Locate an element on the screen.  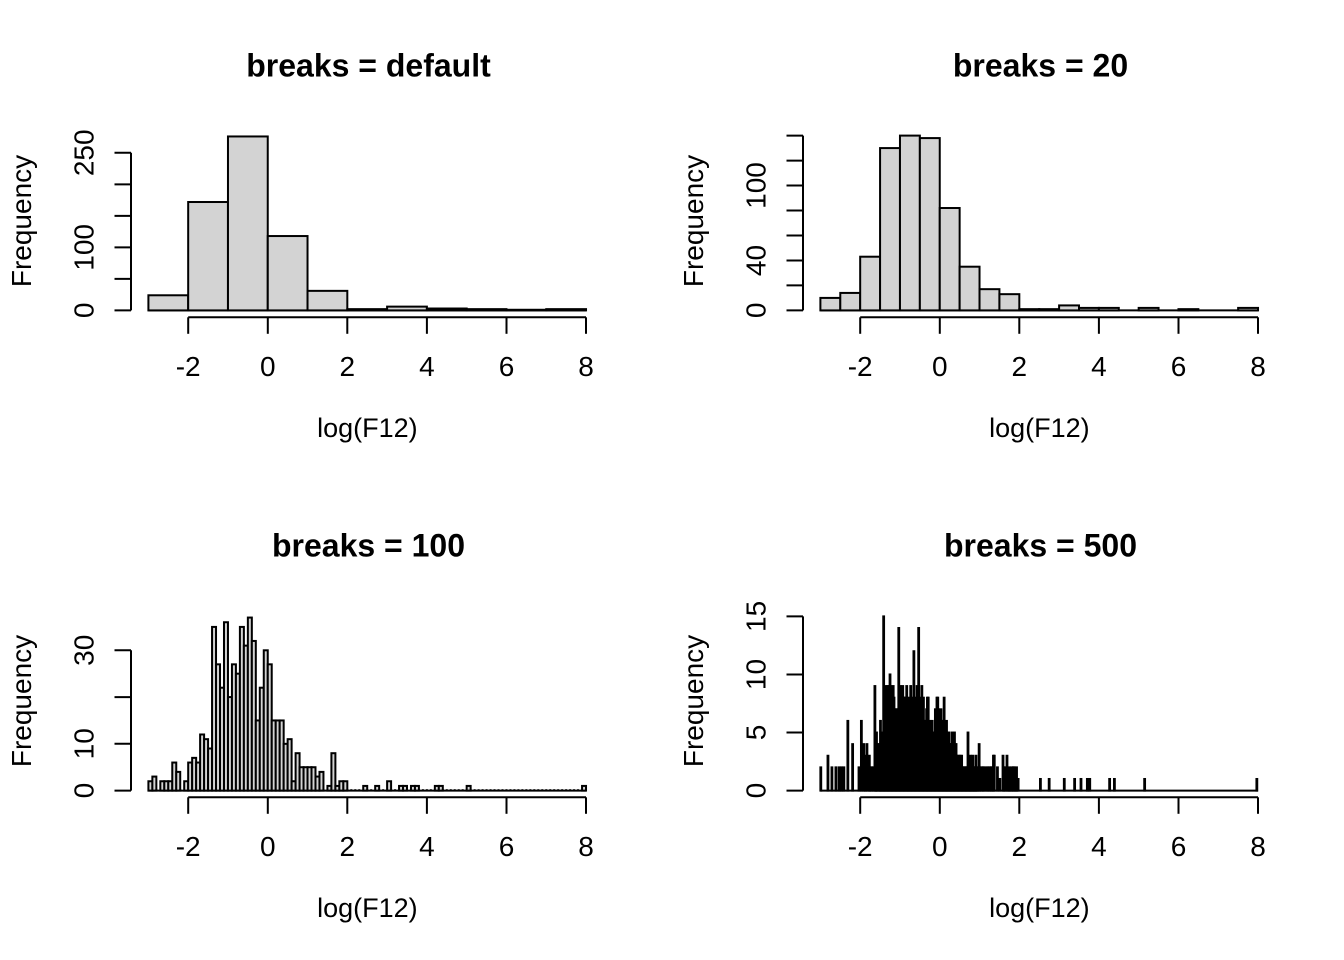
svg-text: 250 is located at coordinates (84, 152).